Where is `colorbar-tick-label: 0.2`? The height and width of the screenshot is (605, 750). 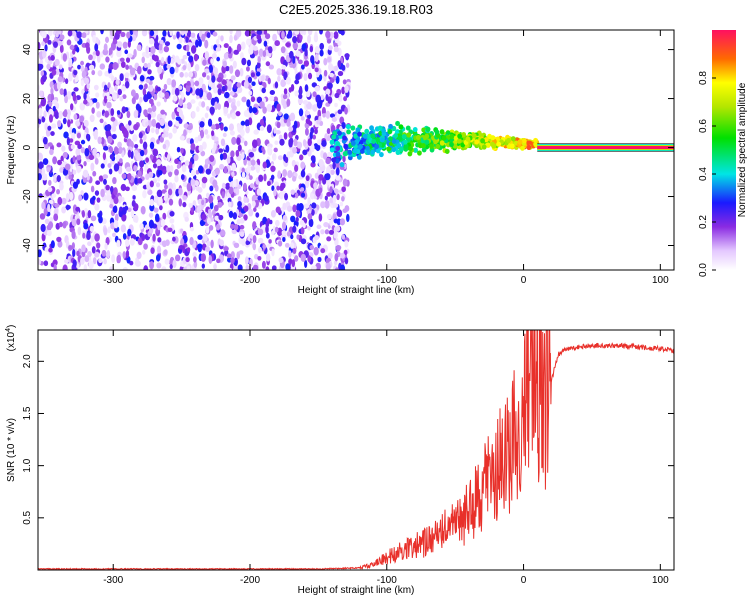 colorbar-tick-label: 0.2 is located at coordinates (703, 222).